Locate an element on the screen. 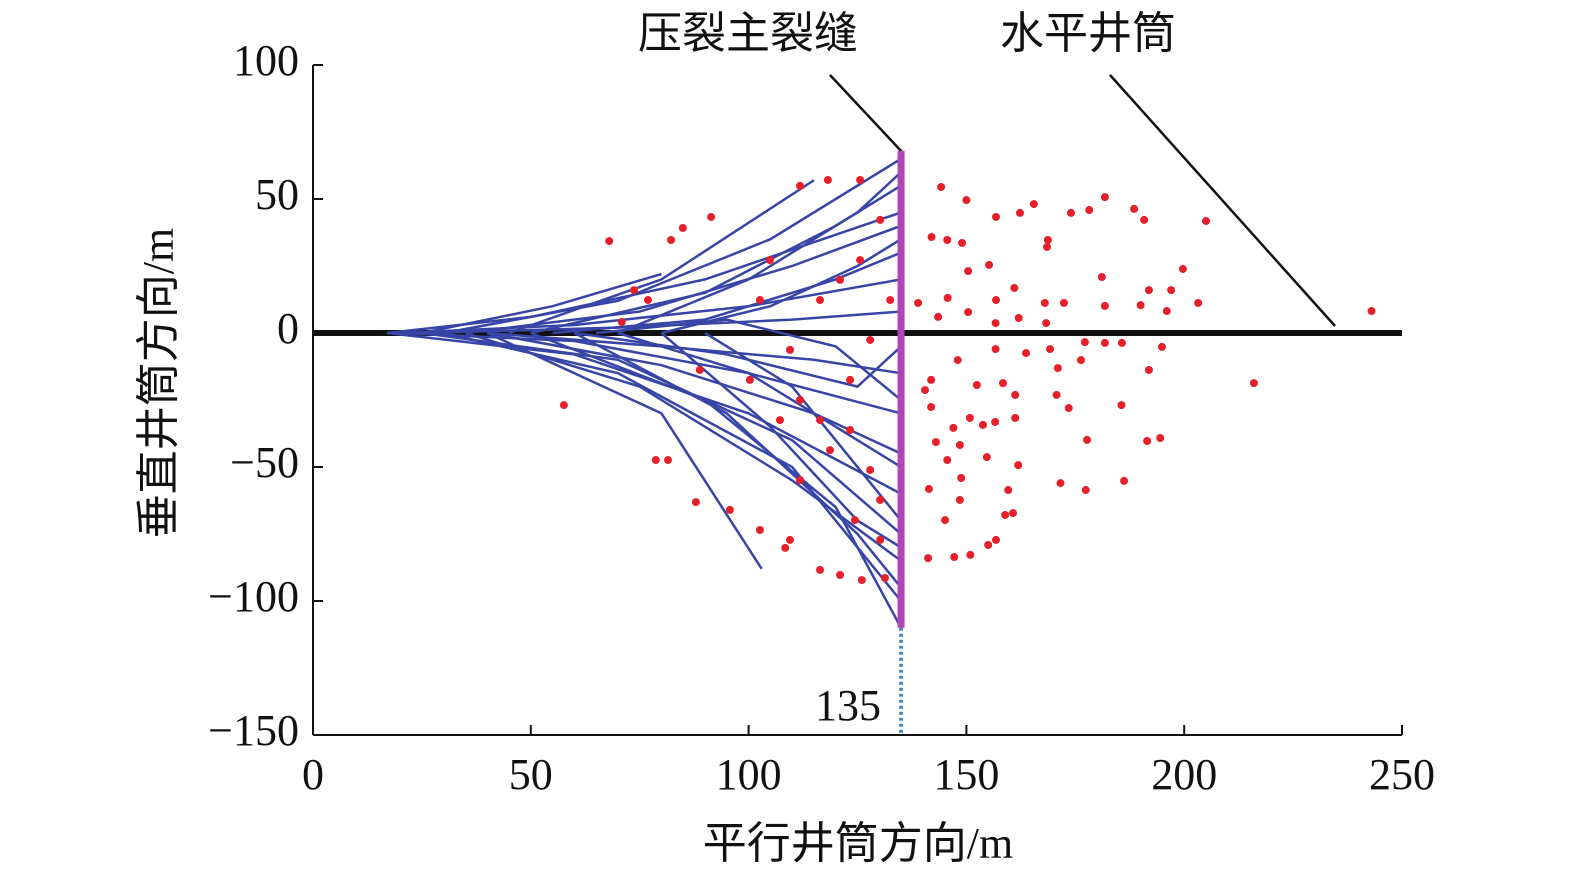  x-tick-label: 50 is located at coordinates (531, 774).